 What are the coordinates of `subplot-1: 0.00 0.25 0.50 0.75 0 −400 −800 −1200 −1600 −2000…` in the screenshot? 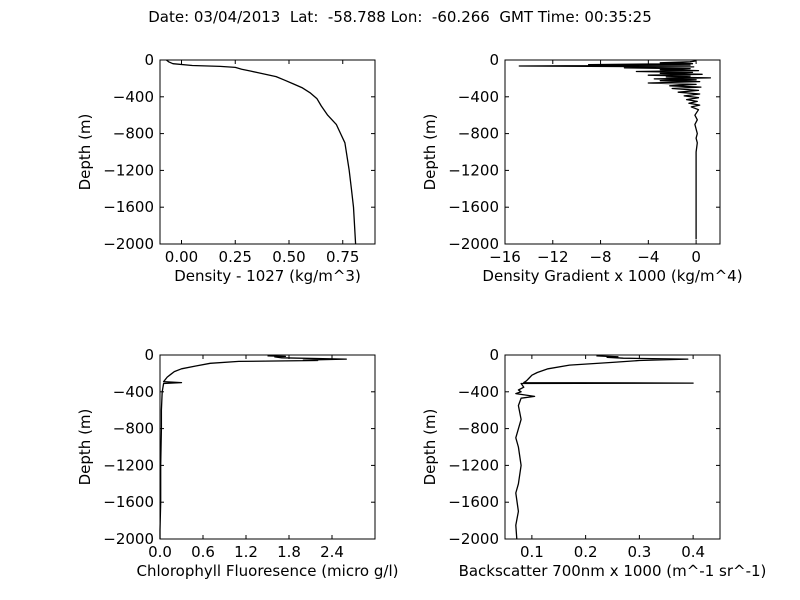 It's located at (226, 168).